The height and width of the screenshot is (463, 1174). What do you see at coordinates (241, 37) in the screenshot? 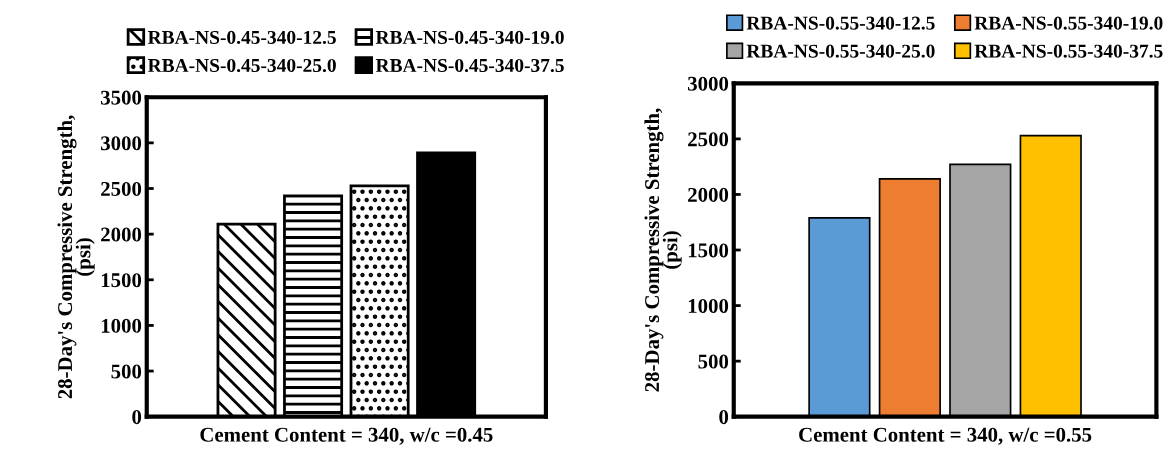
I see `legend-label: RBA-NS-0.45-340-12.5` at bounding box center [241, 37].